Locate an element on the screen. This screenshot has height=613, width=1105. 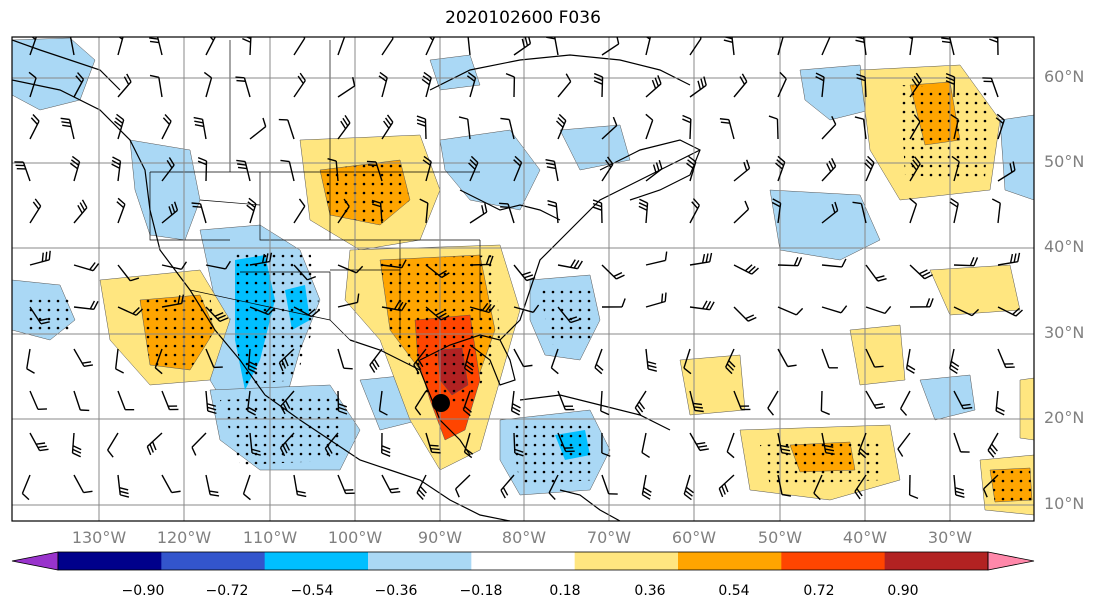
colorbar-tick: −0.18 is located at coordinates (481, 591).